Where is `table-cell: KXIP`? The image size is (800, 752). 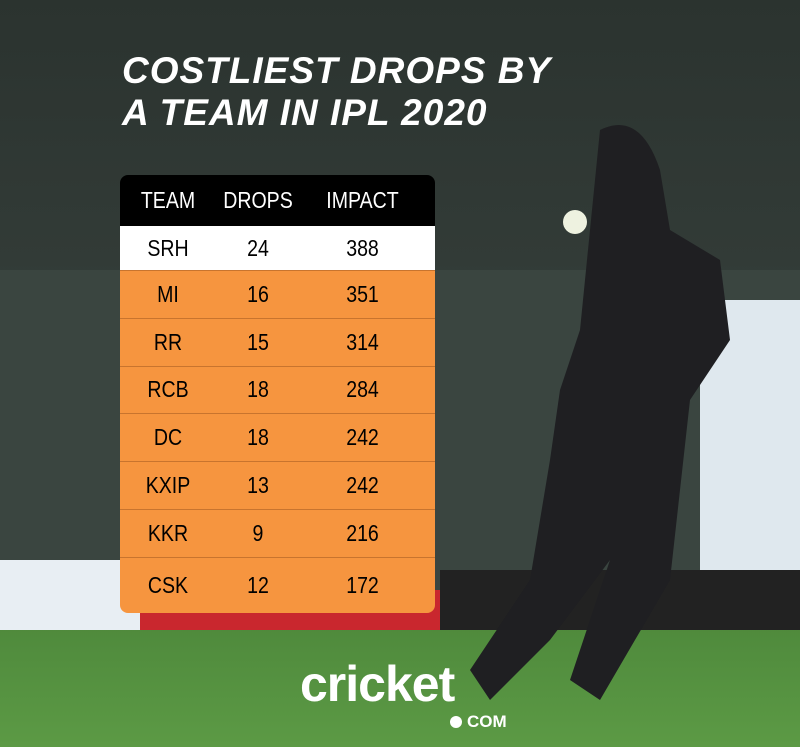
table-cell: KXIP is located at coordinates (168, 485).